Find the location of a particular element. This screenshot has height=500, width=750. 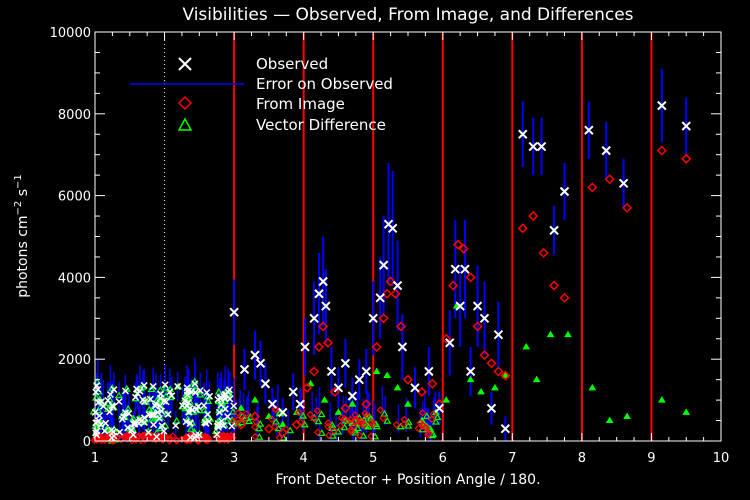

x-tick-label: 1 is located at coordinates (95, 458).